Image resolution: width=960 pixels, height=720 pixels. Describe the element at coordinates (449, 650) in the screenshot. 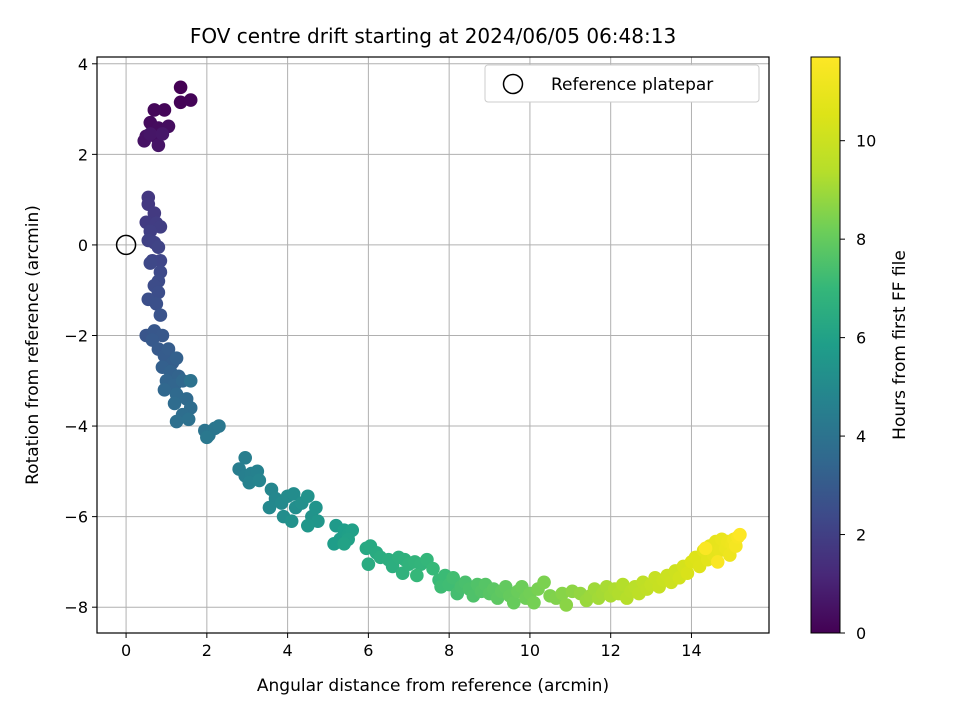

I see `x-tick-label: 8` at that location.